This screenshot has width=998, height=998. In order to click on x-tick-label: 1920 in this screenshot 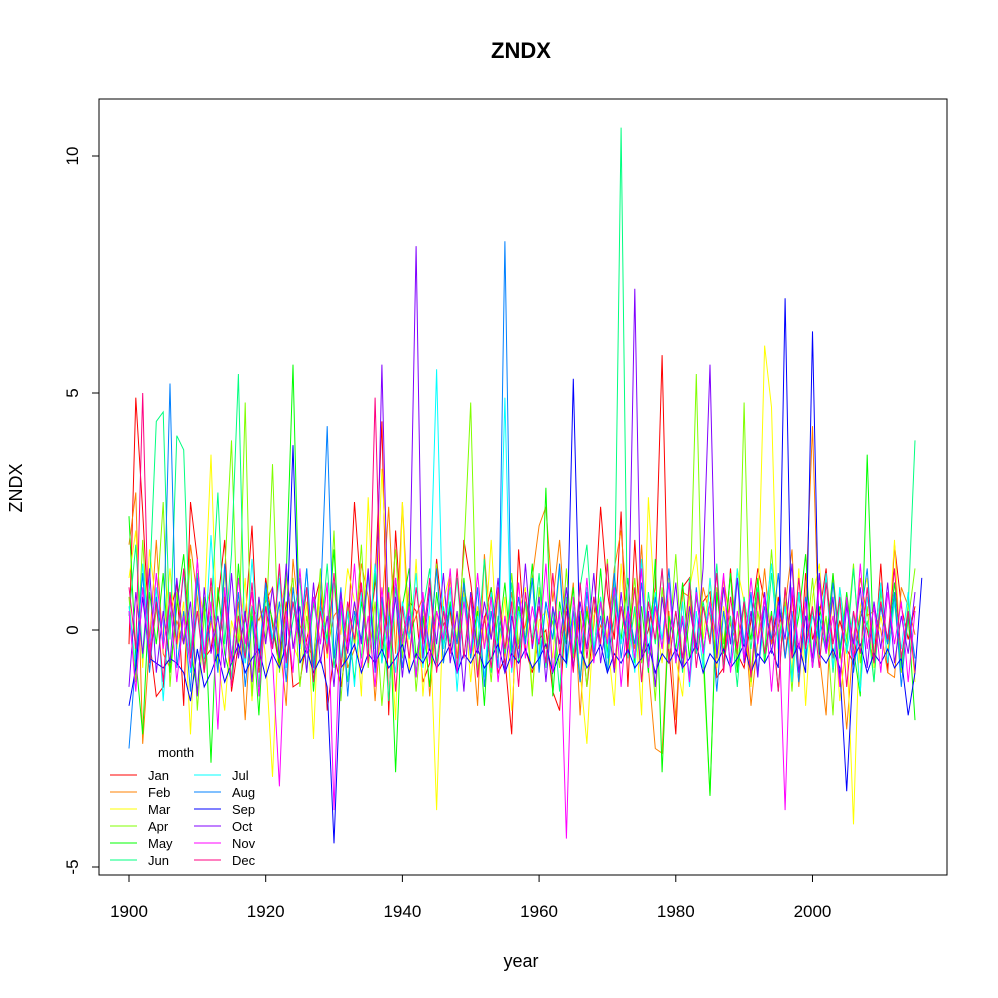, I will do `click(266, 911)`.